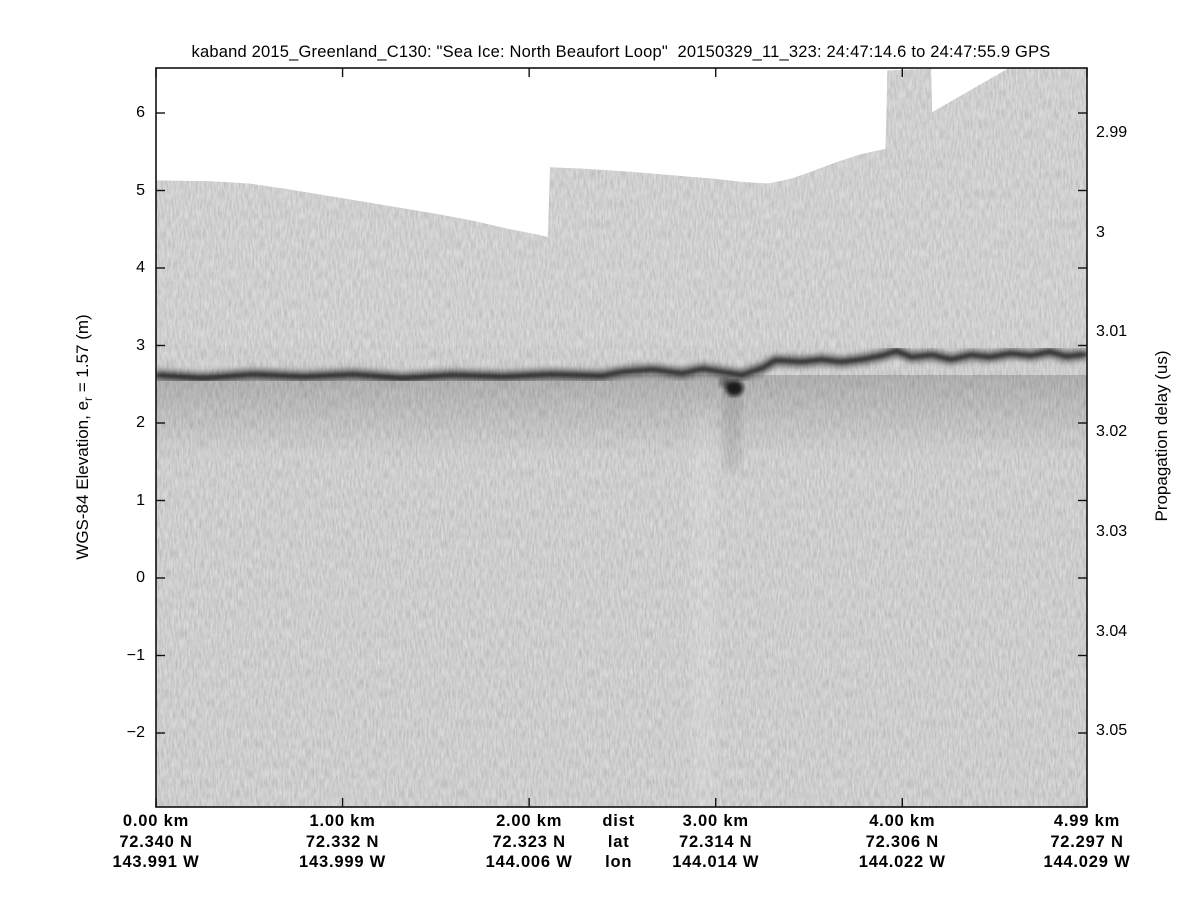  I want to click on y-left-label-text-2: = 1.57 (m), so click(82, 355).